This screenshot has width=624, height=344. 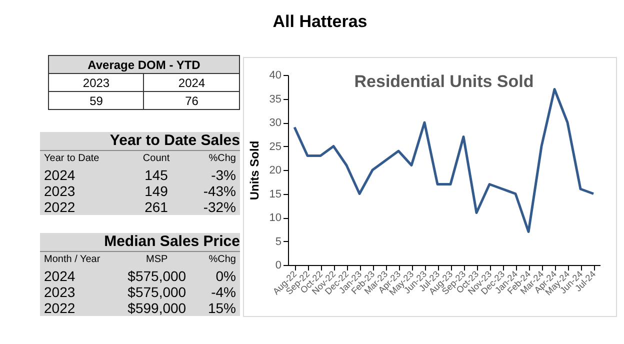 What do you see at coordinates (275, 194) in the screenshot?
I see `y-tick-label: 15` at bounding box center [275, 194].